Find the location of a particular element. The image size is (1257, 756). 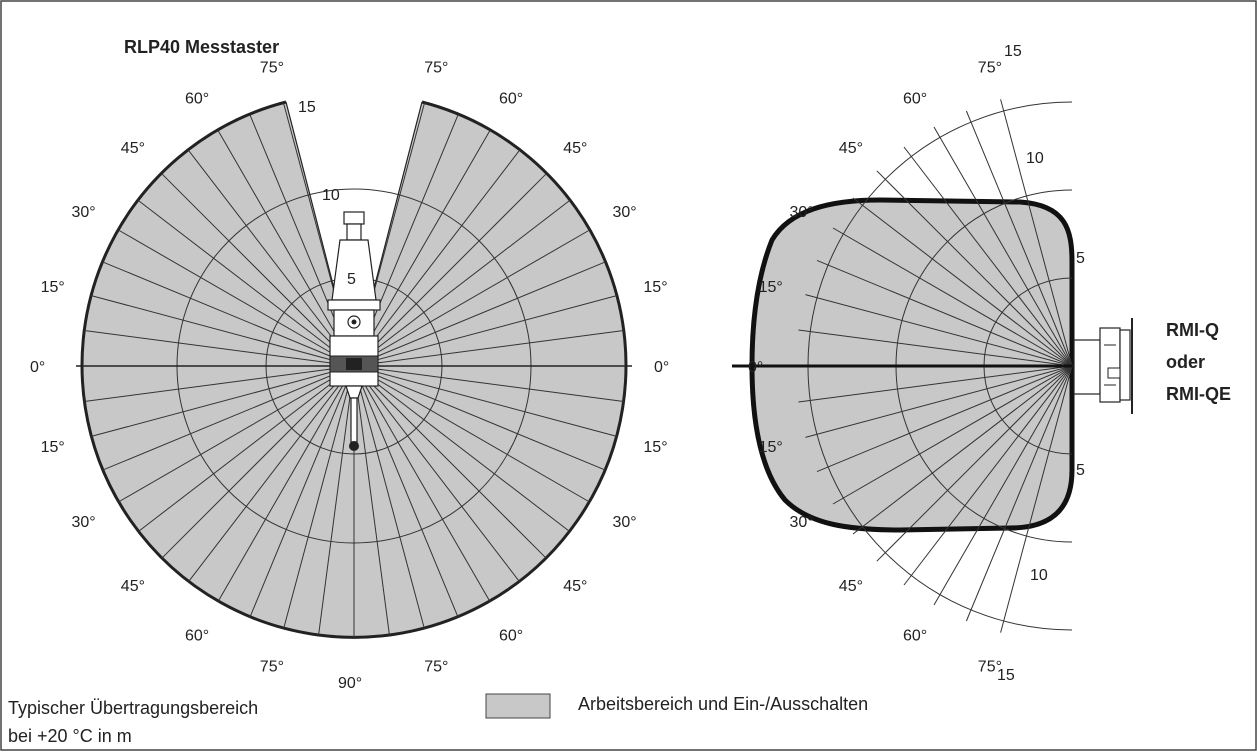

left-angle-label: 0° is located at coordinates (37, 367).